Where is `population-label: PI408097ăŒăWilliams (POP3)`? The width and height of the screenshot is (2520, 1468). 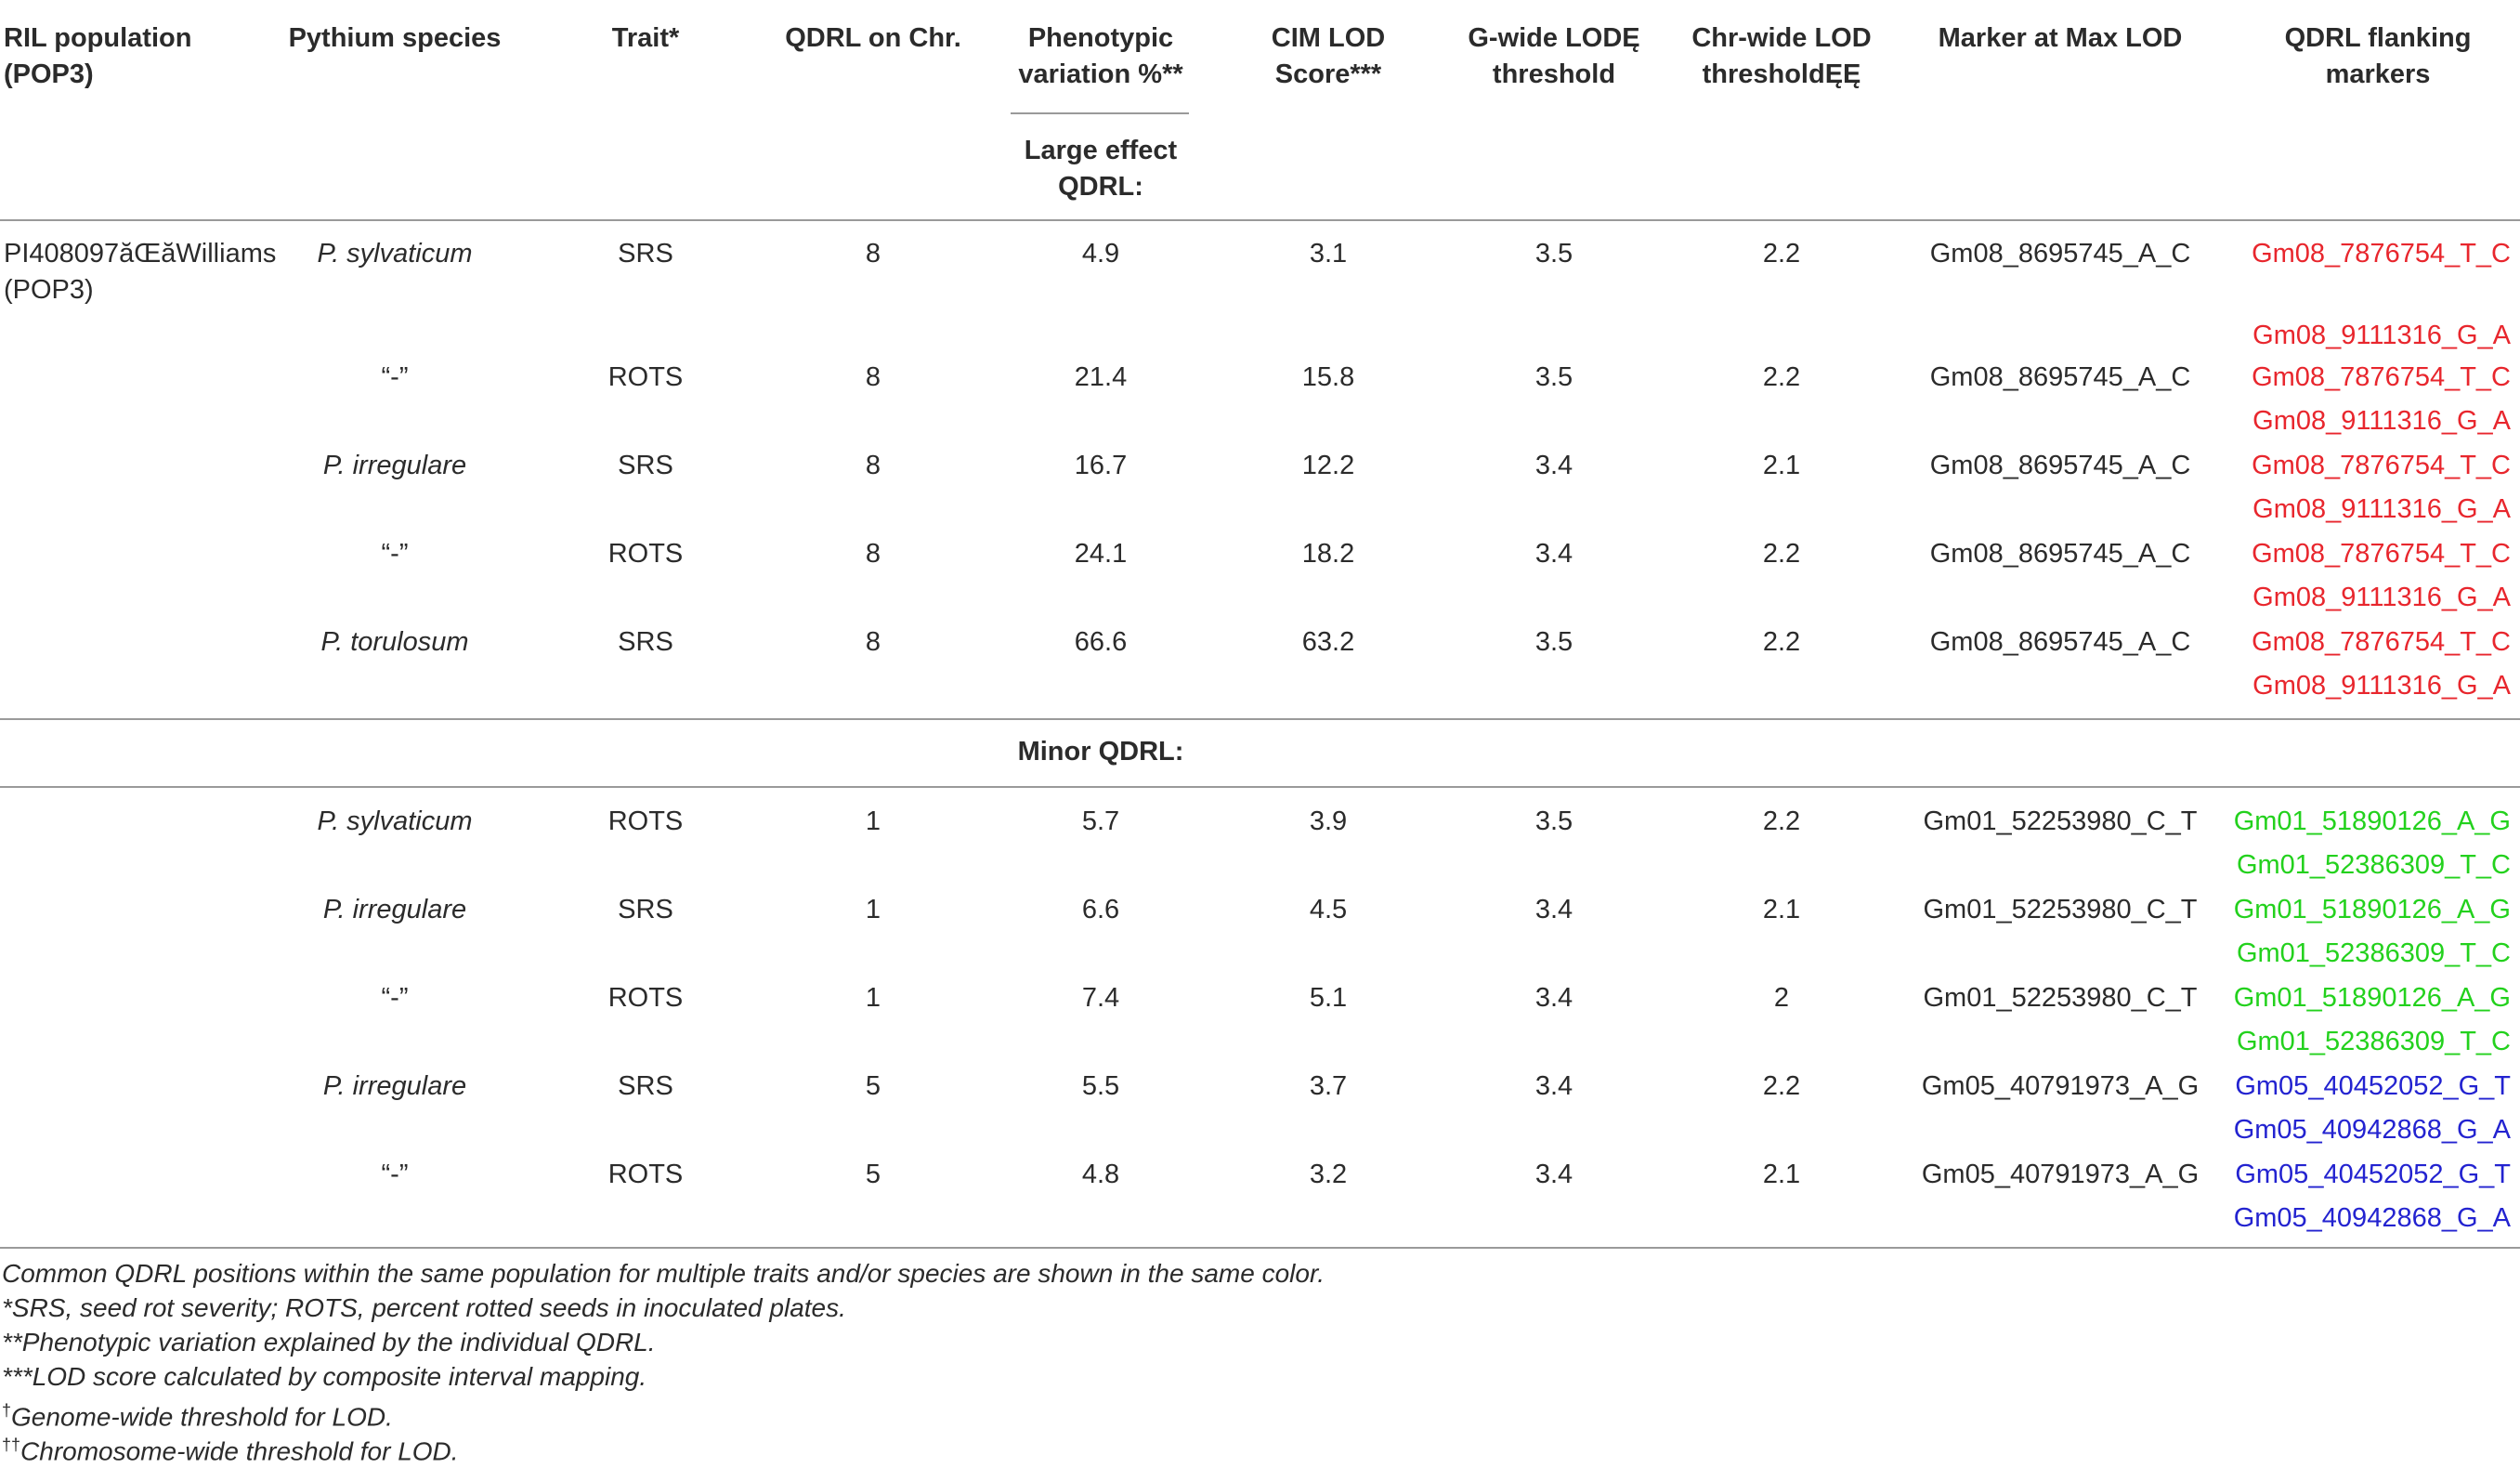
population-label: PI408097ăŒăWilliams (POP3) is located at coordinates (140, 272).